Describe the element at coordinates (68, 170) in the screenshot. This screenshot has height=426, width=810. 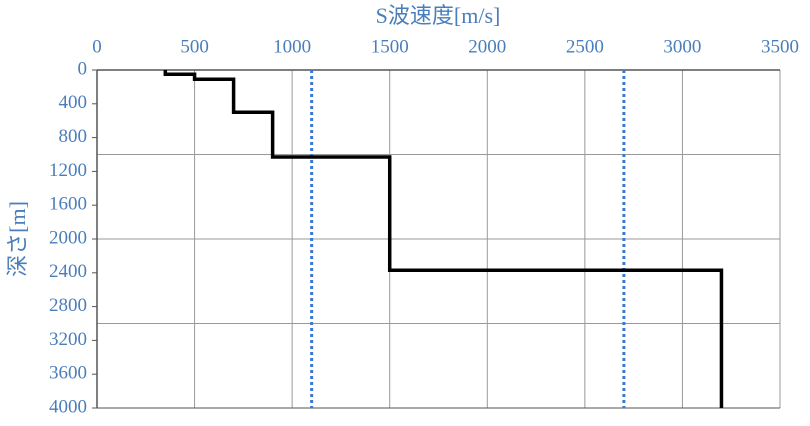
I see `y-tick-label: 1200` at that location.